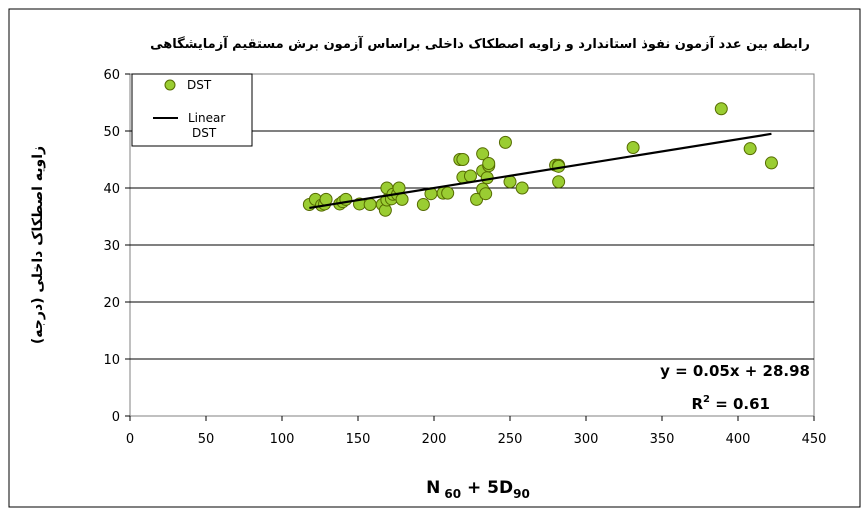 The image size is (864, 512). I want to click on x-axis: 0 50 100 150 200 250 300 350 400 450, so click(476, 431).